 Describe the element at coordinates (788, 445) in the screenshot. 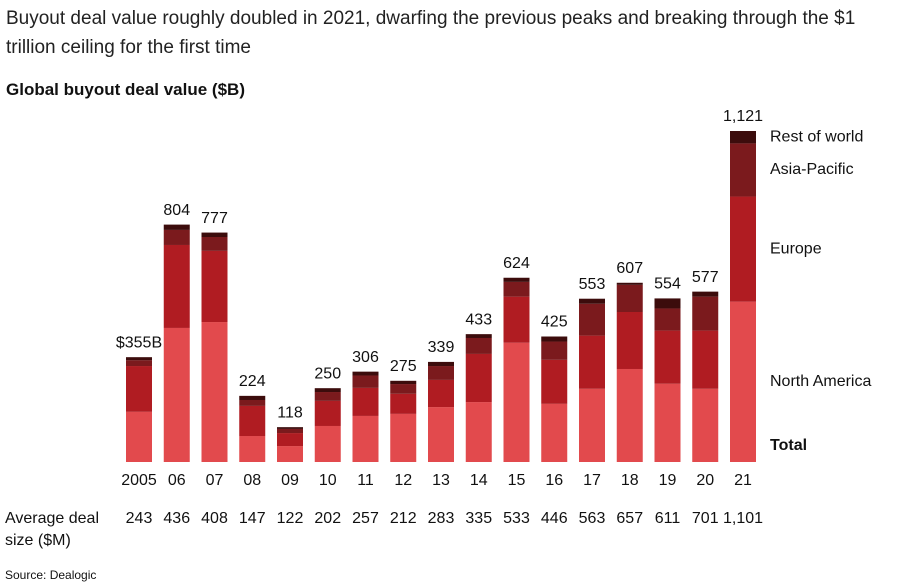

I see `legend-label: Total` at that location.